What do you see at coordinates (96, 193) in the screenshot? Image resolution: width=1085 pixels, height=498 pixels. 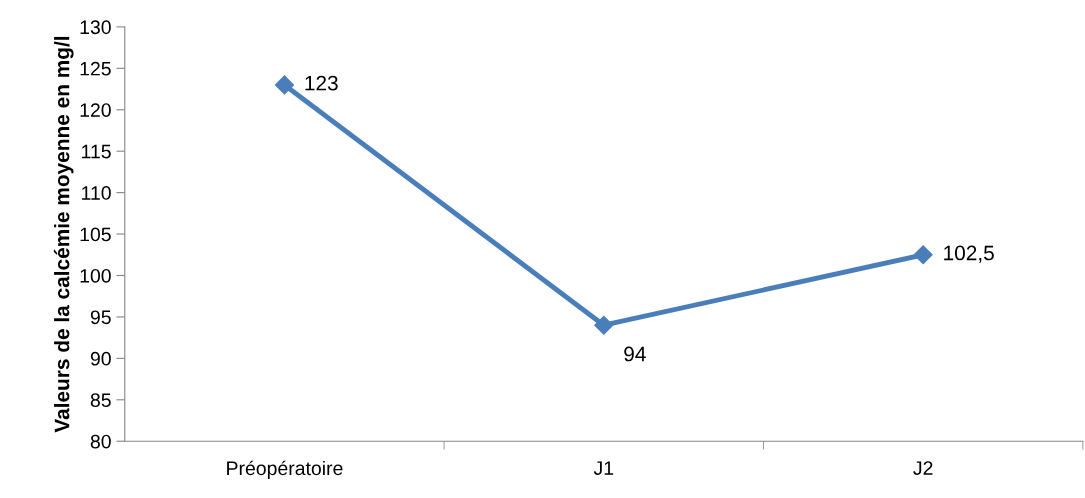 I see `y-tick-label: 110` at bounding box center [96, 193].